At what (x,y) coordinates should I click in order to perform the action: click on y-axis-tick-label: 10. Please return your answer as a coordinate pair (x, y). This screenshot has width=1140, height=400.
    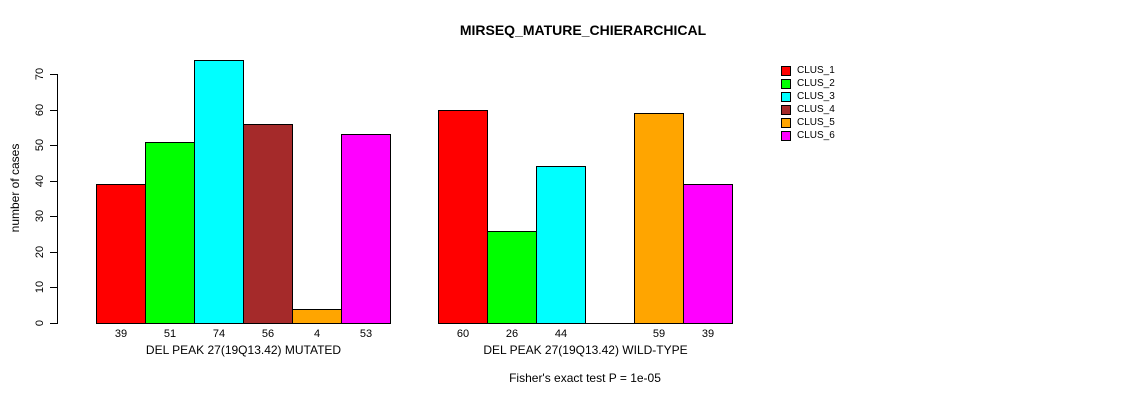
    Looking at the image, I should click on (40, 287).